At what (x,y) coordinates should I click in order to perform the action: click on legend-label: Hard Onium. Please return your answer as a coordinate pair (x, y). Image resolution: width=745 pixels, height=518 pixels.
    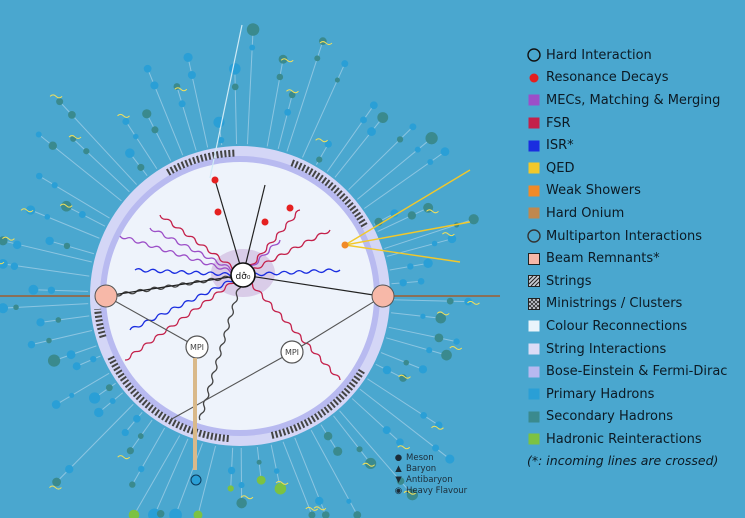
    Looking at the image, I should click on (585, 213).